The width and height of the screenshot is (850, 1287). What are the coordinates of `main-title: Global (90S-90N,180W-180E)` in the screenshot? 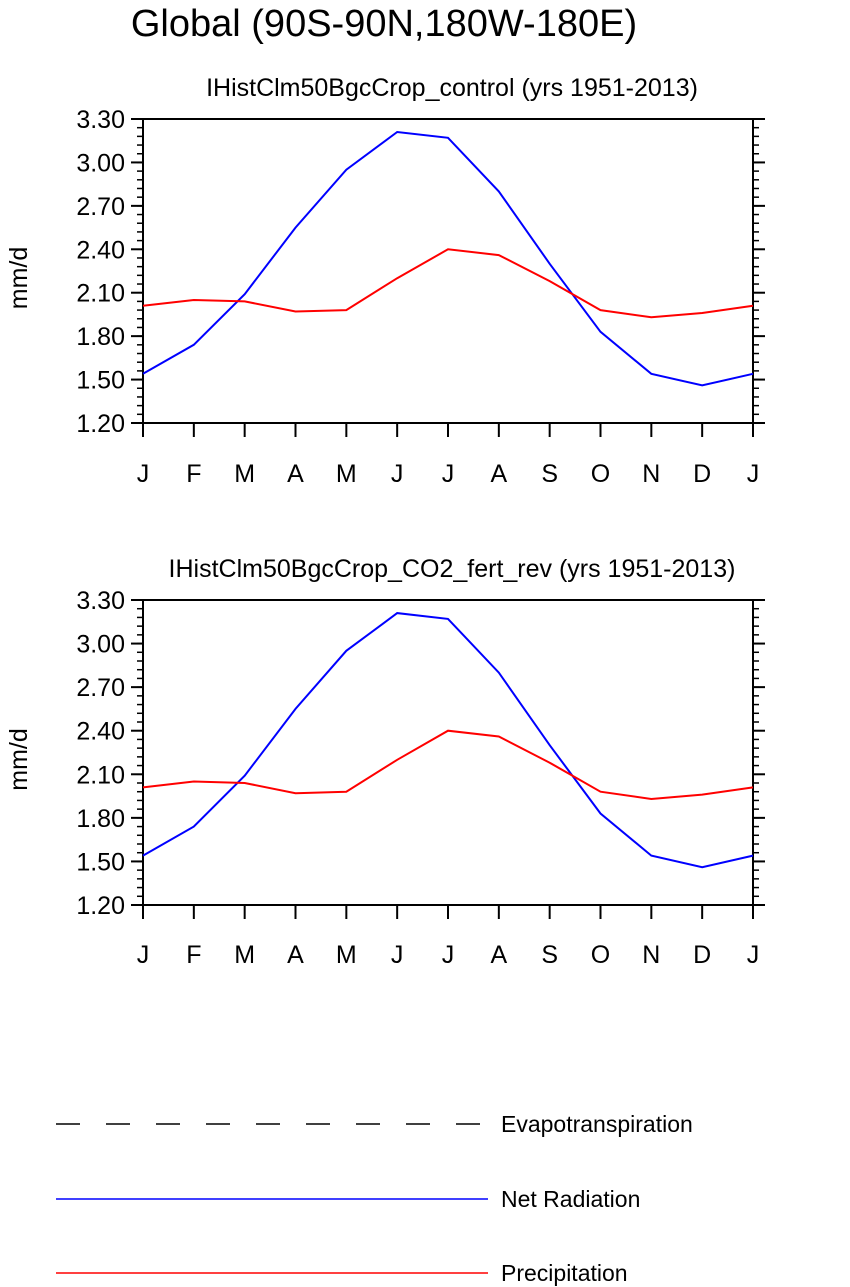 It's located at (384, 24).